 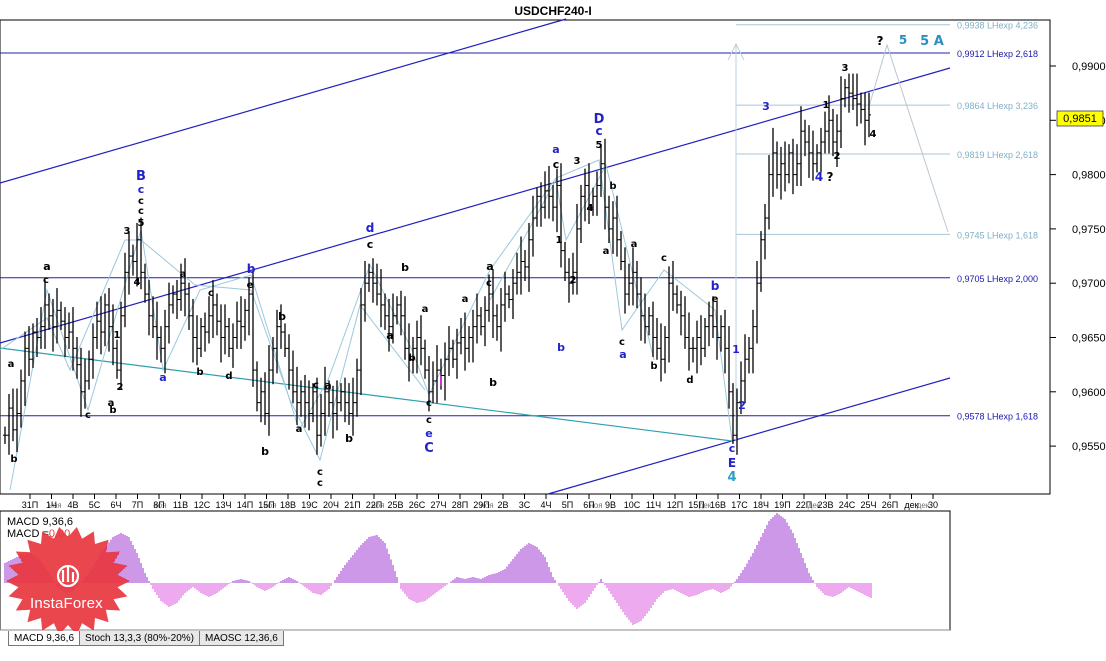 What do you see at coordinates (911, 505) in the screenshot?
I see `x-tick-label: дек` at bounding box center [911, 505].